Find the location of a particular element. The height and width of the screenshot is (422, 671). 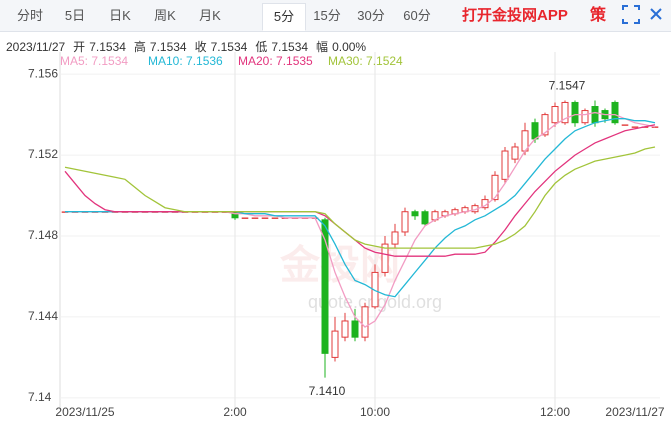

tab: 分时 is located at coordinates (29, 15).